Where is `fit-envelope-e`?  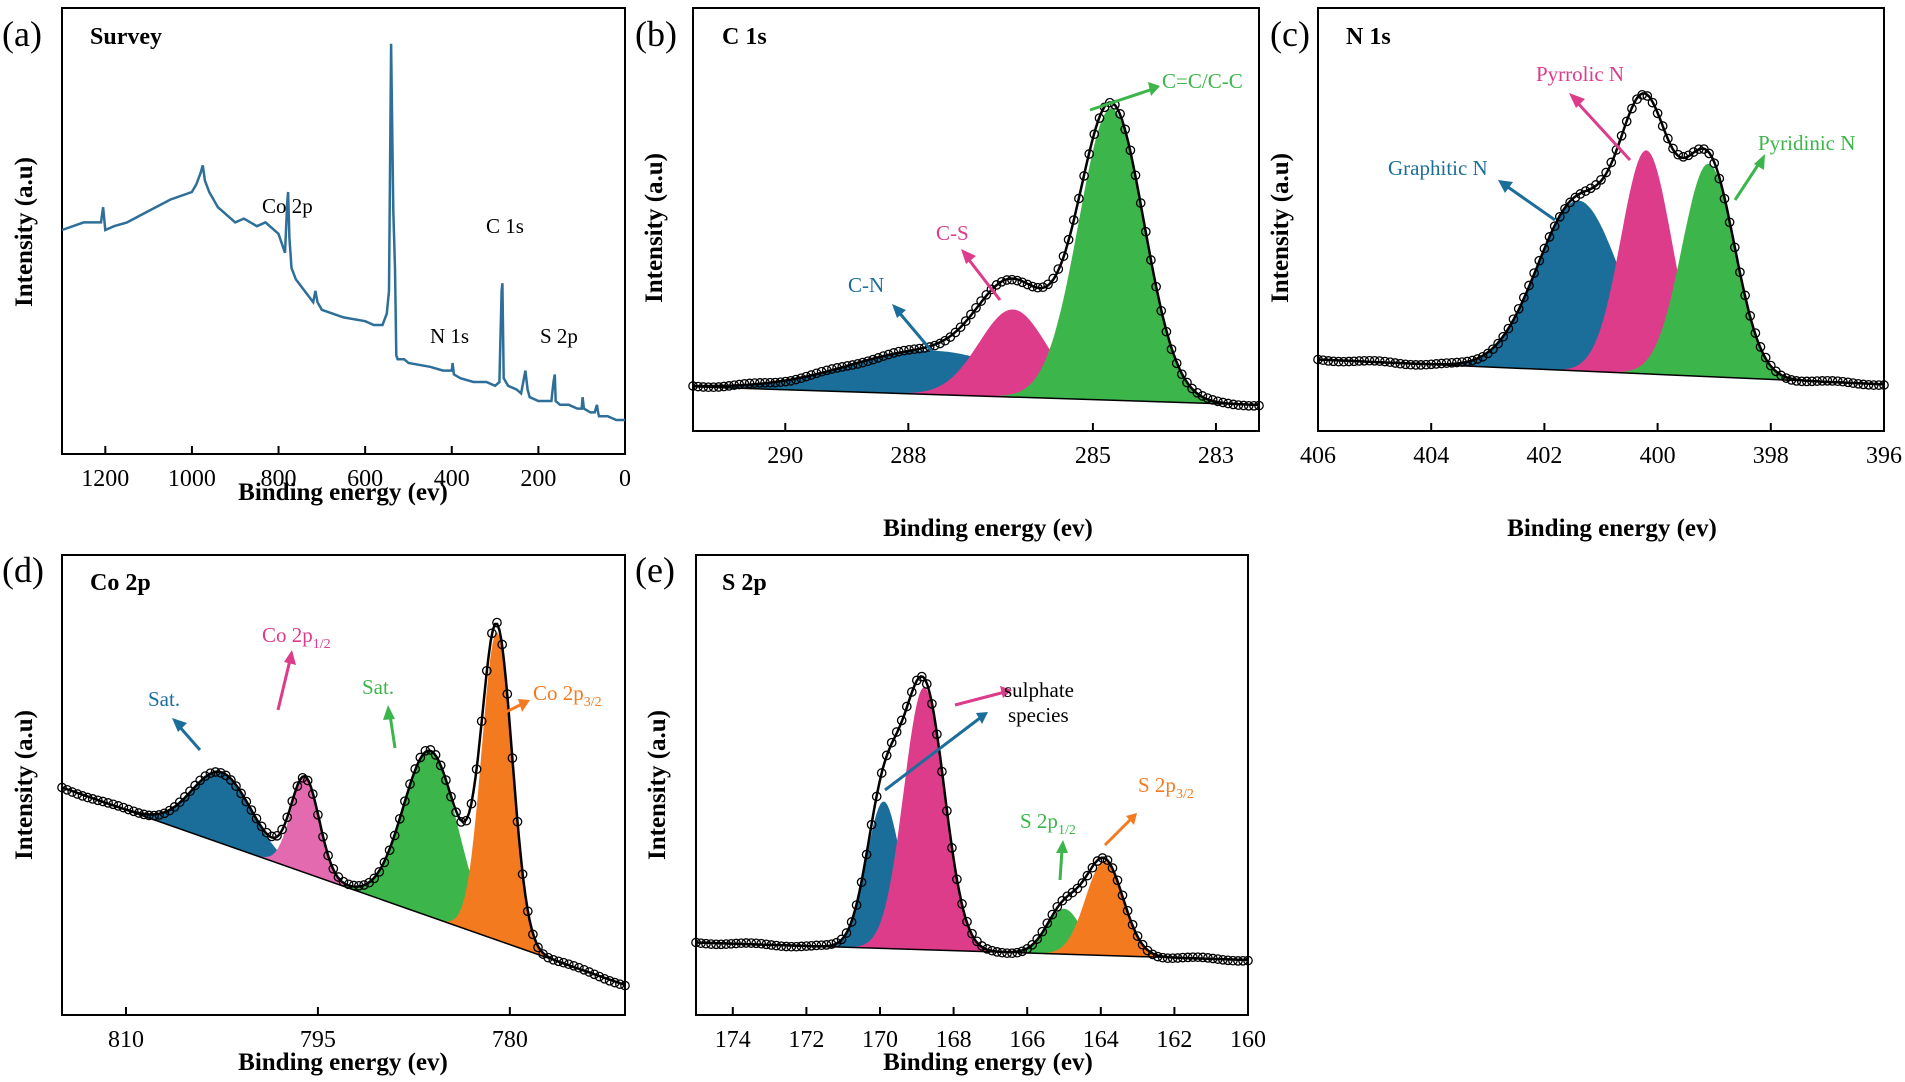 fit-envelope-e is located at coordinates (972, 818).